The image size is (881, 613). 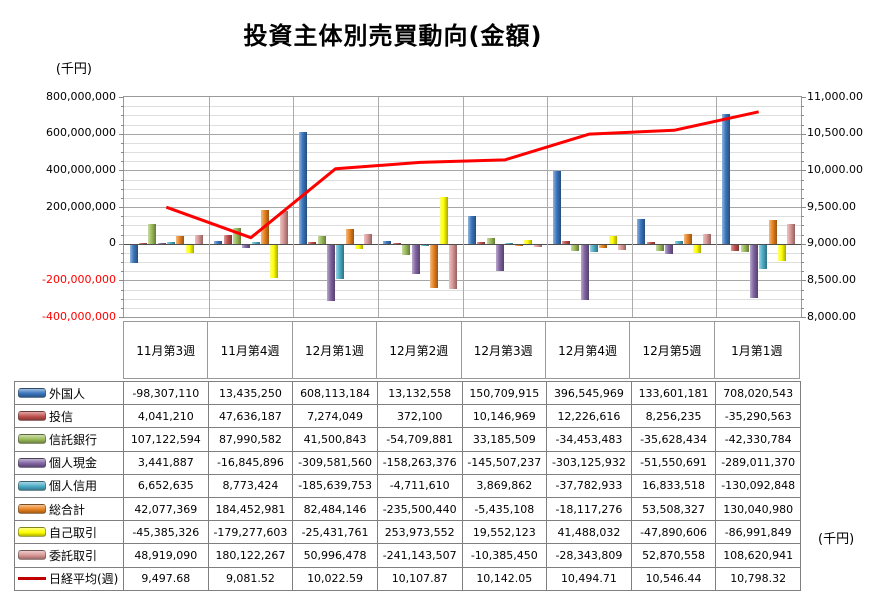 What do you see at coordinates (166, 556) in the screenshot?
I see `table-cell: 48,919,090` at bounding box center [166, 556].